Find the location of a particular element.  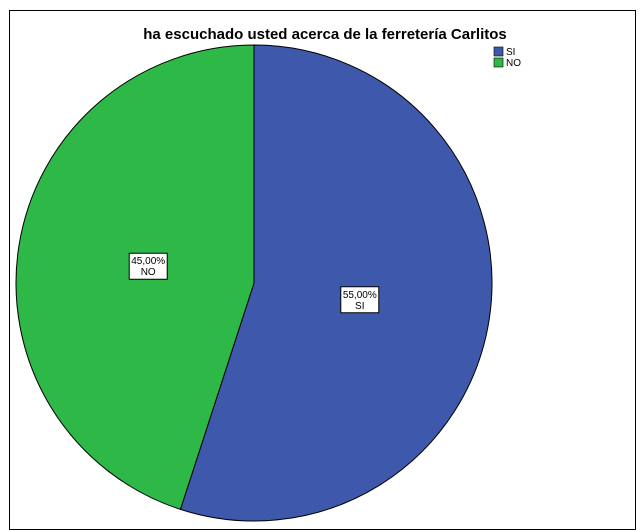

legend-label-no: NO is located at coordinates (513, 63).